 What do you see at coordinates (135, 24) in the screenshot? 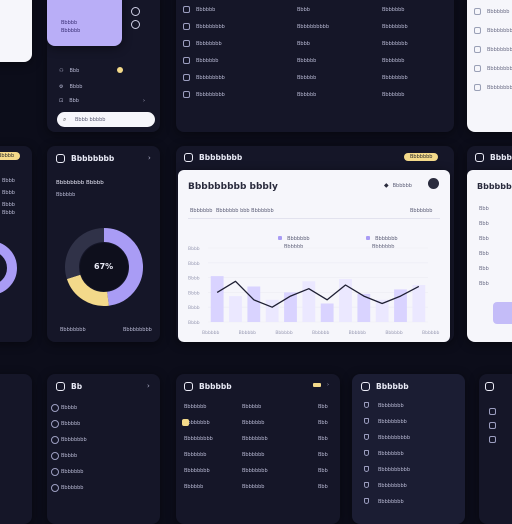
I see `settings-icon` at bounding box center [135, 24].